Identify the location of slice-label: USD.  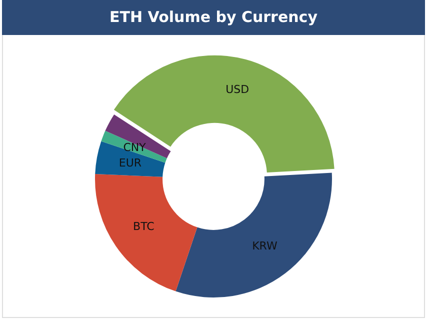
(238, 89).